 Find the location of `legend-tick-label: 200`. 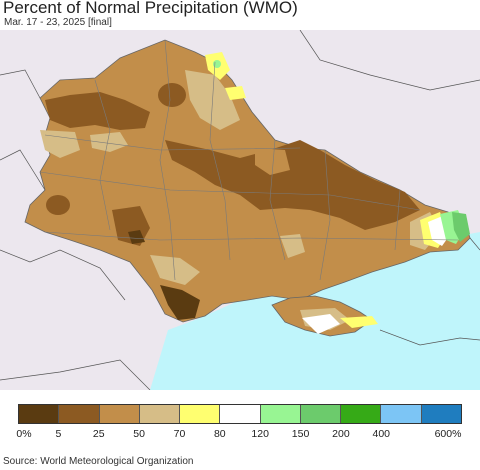

legend-tick-label: 200 is located at coordinates (341, 434).